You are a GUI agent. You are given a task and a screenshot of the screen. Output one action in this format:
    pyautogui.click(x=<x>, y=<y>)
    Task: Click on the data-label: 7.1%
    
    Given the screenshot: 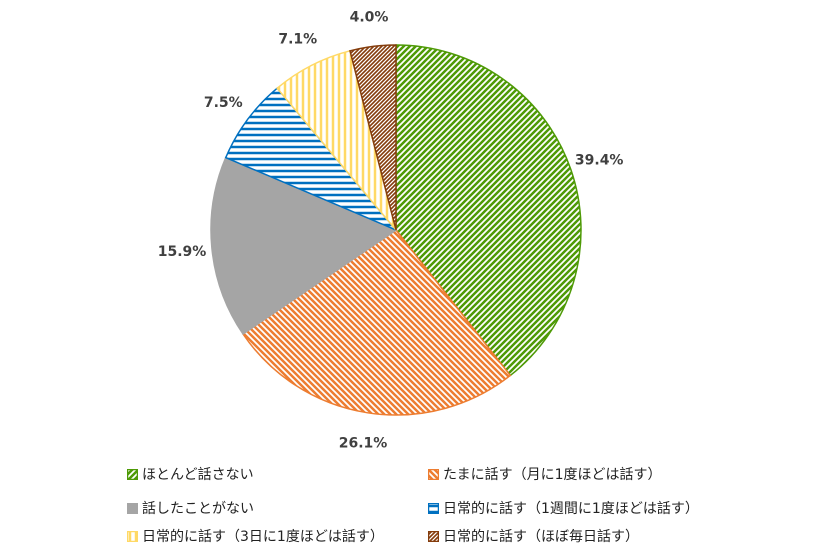 What is the action you would take?
    pyautogui.click(x=297, y=40)
    